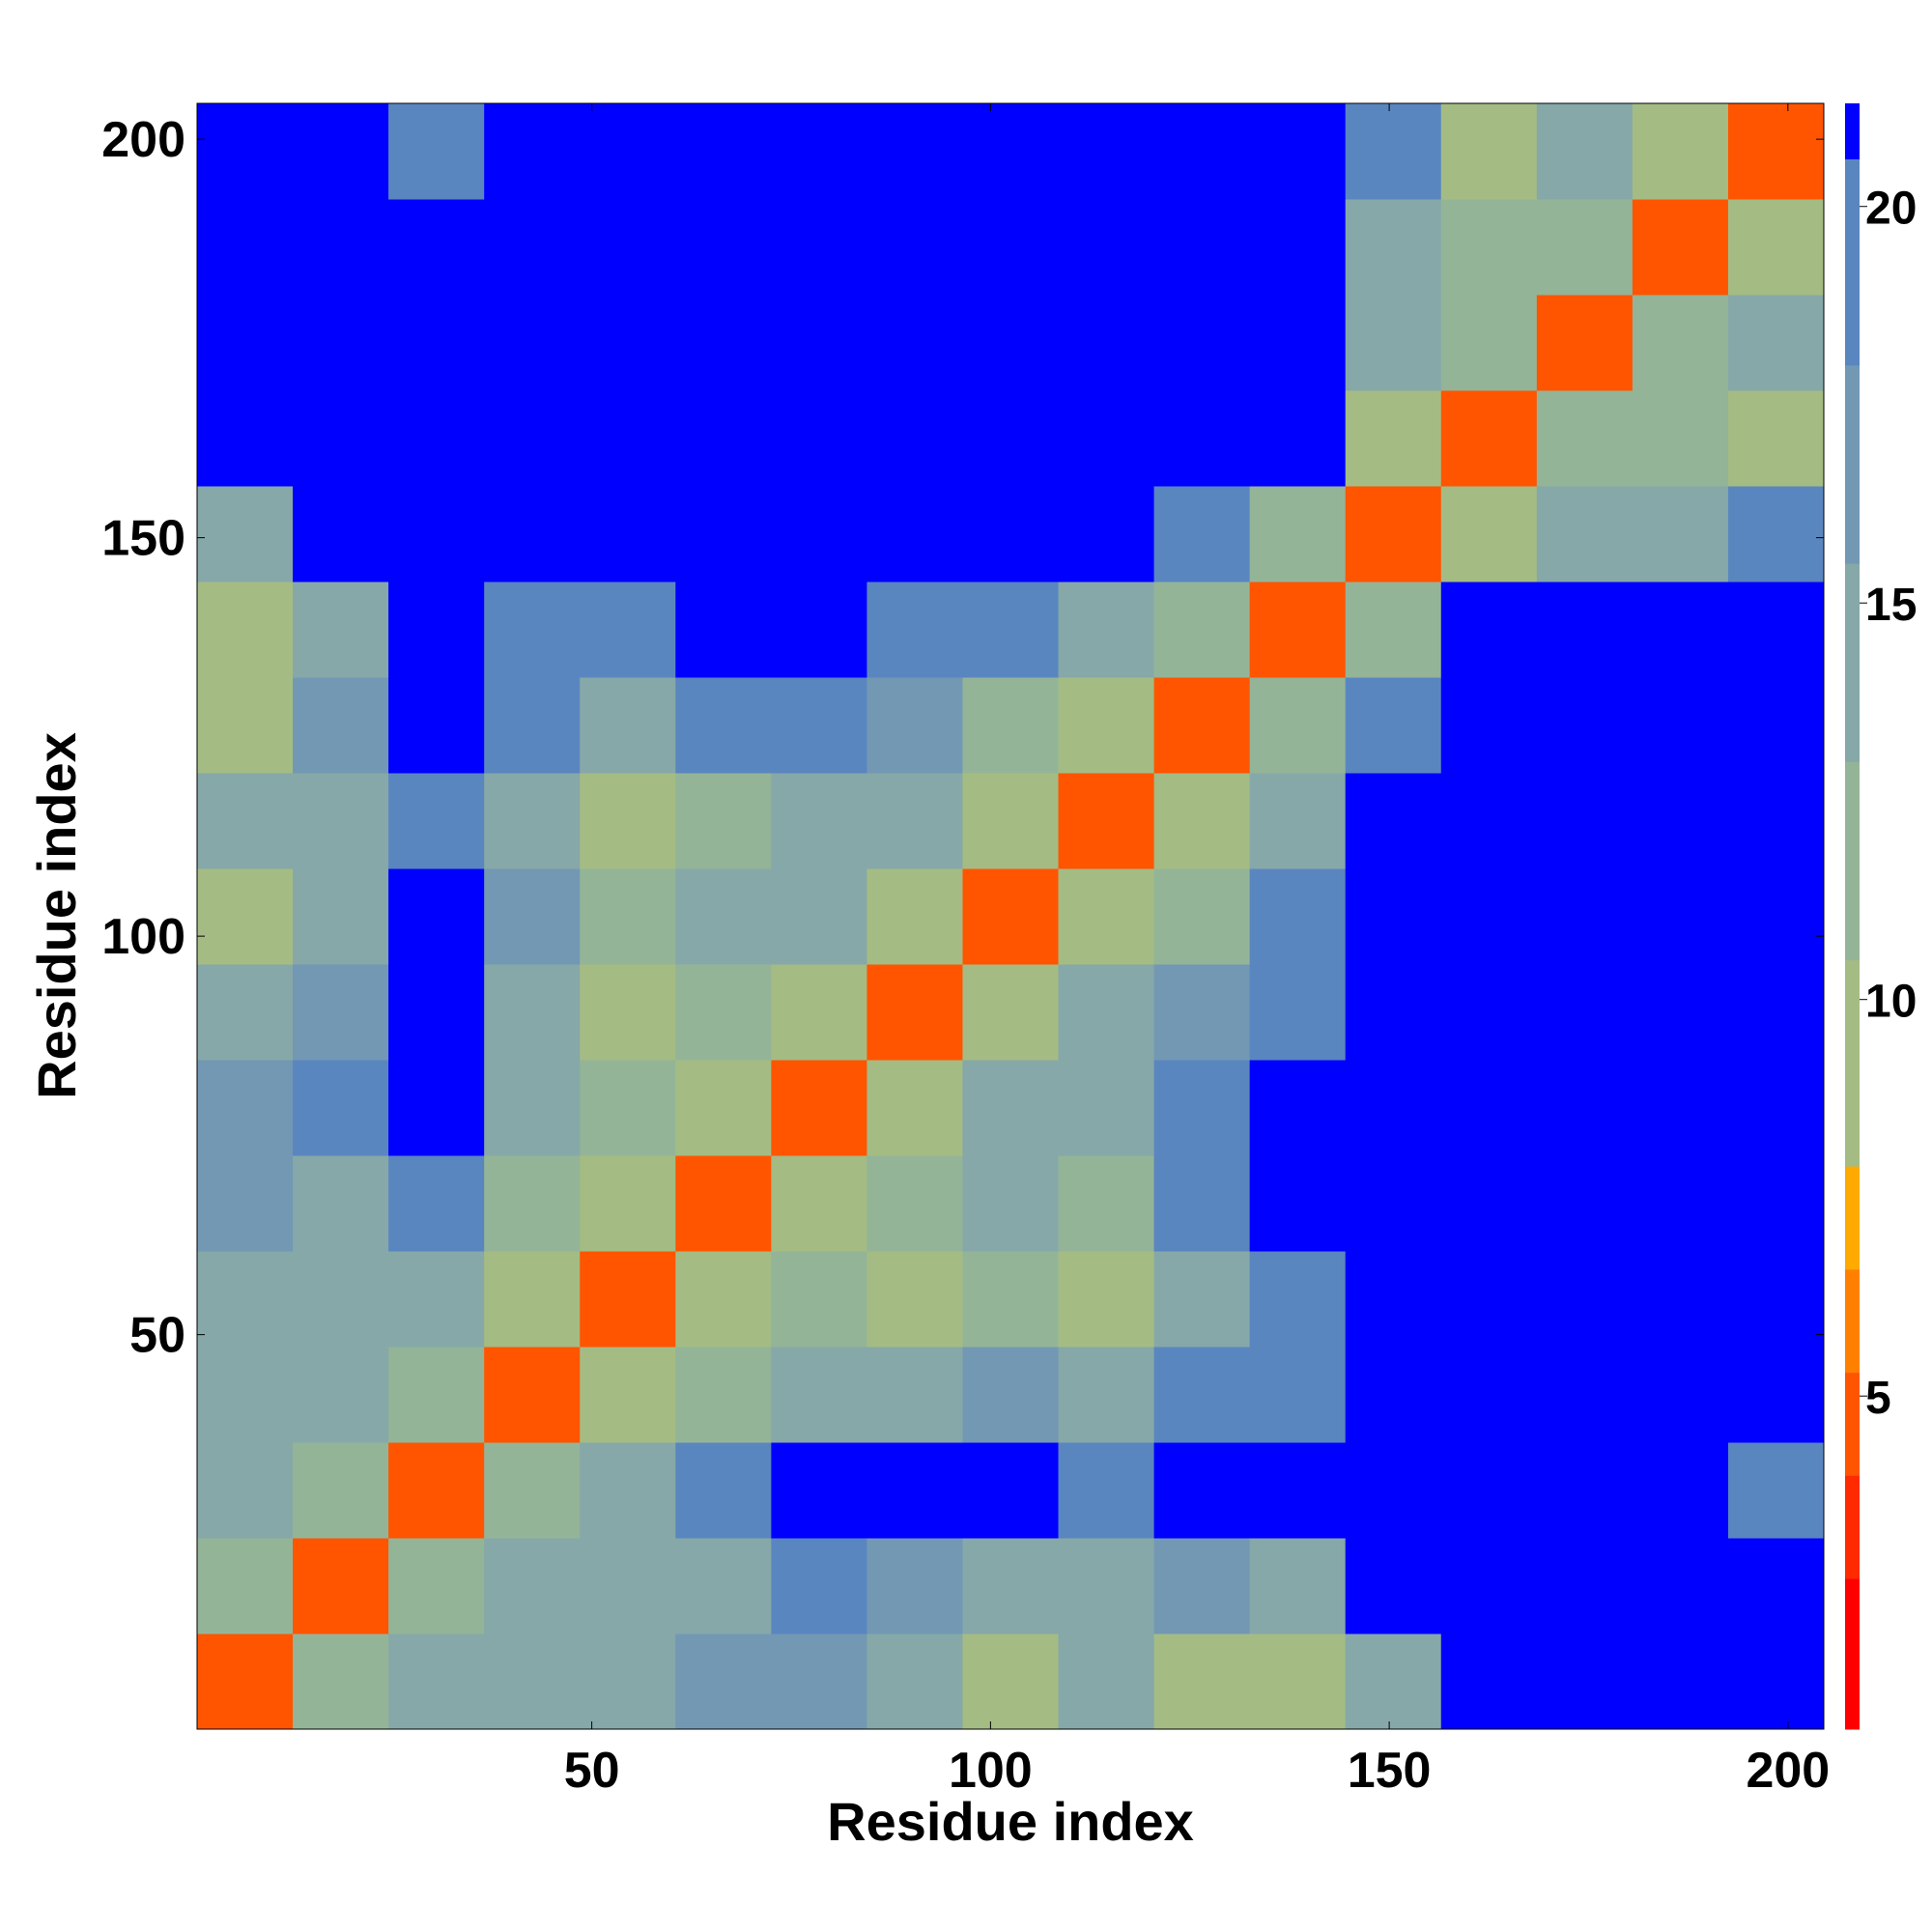 The image size is (1932, 1932). What do you see at coordinates (157, 1336) in the screenshot?
I see `y-tick-label: 50` at bounding box center [157, 1336].